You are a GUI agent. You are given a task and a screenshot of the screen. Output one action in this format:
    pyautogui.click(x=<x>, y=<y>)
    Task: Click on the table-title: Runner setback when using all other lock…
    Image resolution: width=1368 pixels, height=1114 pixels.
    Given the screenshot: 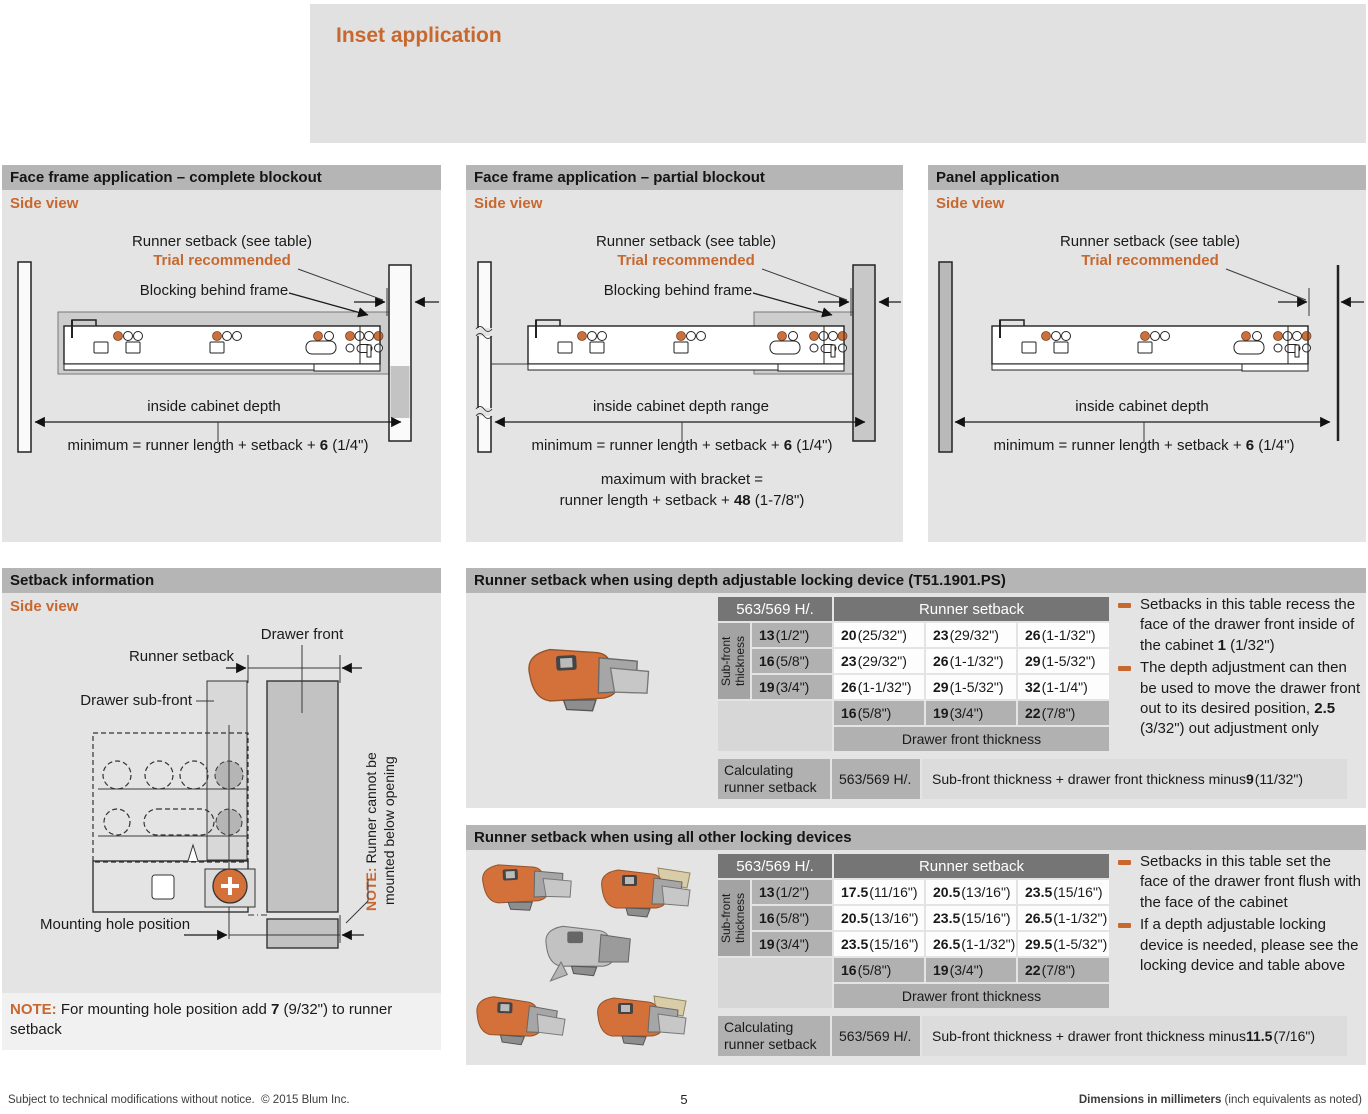 What is the action you would take?
    pyautogui.click(x=916, y=837)
    